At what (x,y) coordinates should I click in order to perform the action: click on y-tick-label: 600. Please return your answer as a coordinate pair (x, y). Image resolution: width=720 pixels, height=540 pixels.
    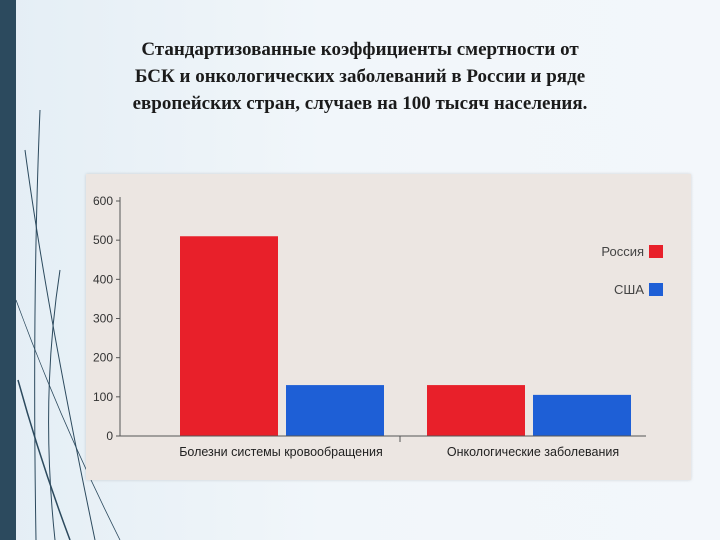
    Looking at the image, I should click on (103, 201).